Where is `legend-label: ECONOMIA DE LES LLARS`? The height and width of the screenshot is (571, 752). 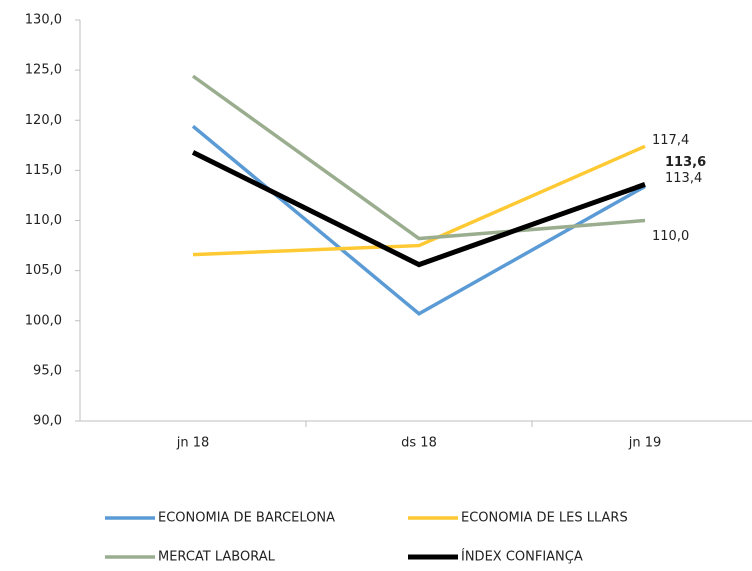 legend-label: ECONOMIA DE LES LLARS is located at coordinates (544, 518).